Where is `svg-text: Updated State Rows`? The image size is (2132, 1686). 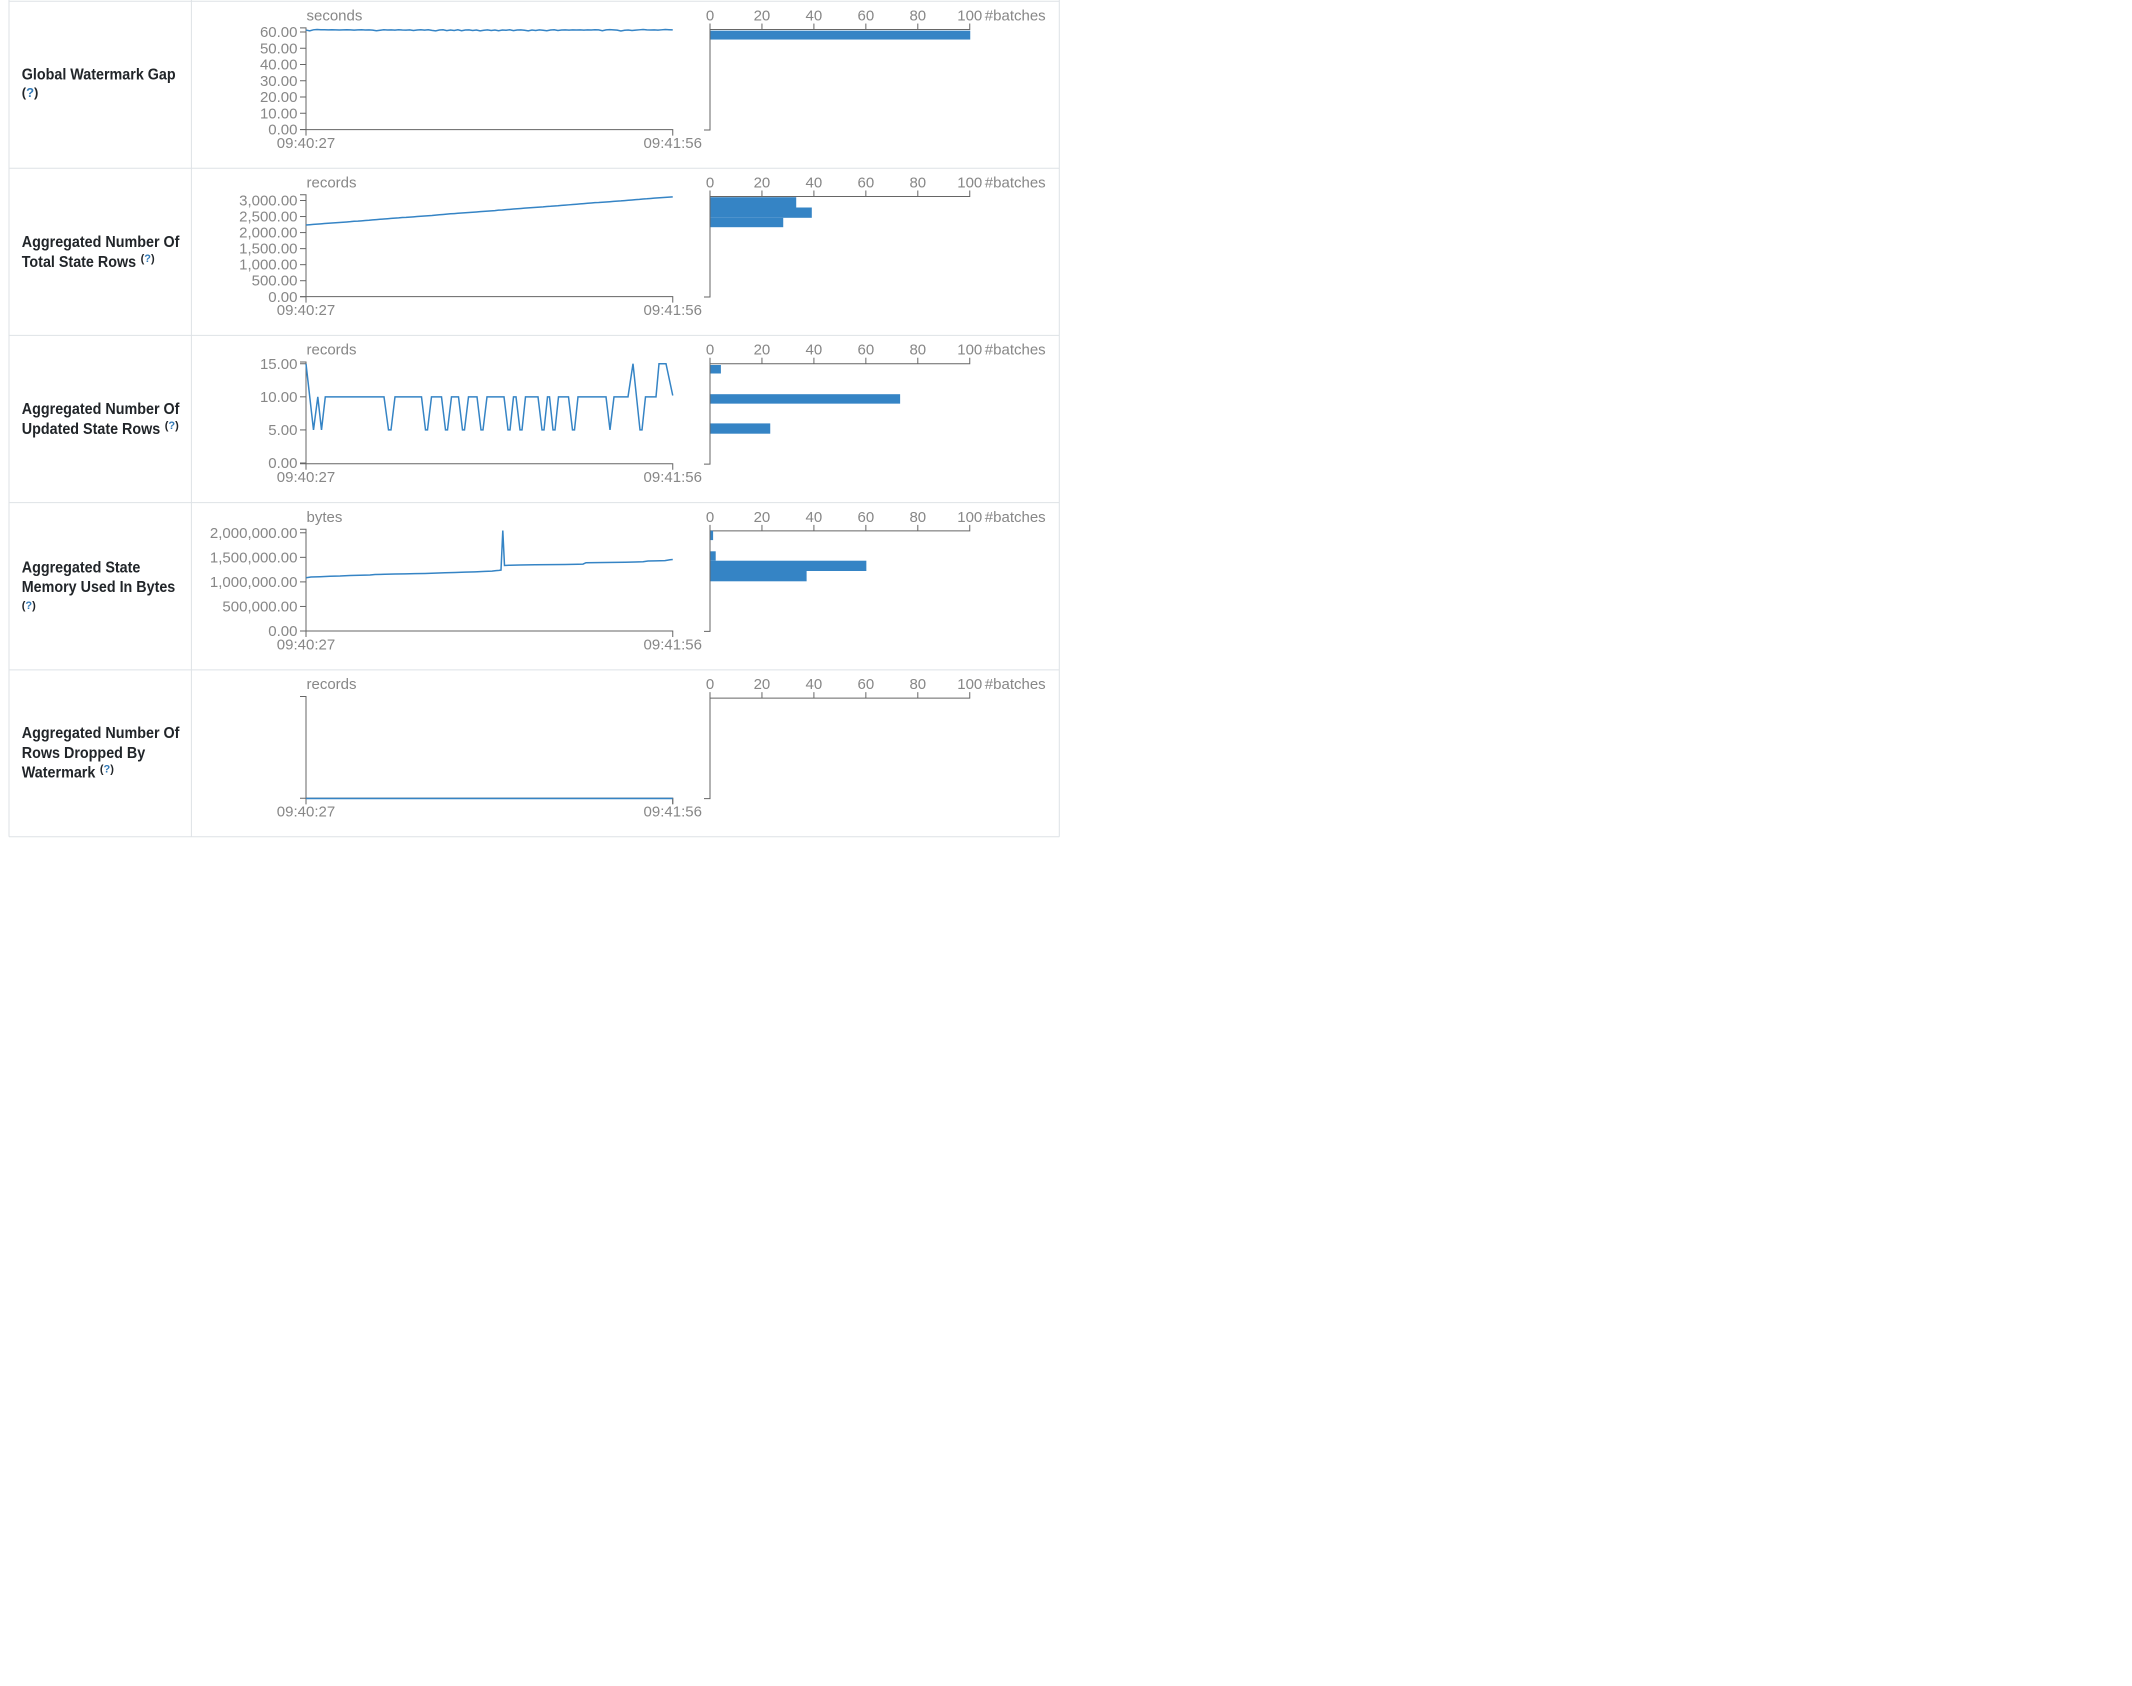 svg-text: Updated State Rows is located at coordinates (91, 429).